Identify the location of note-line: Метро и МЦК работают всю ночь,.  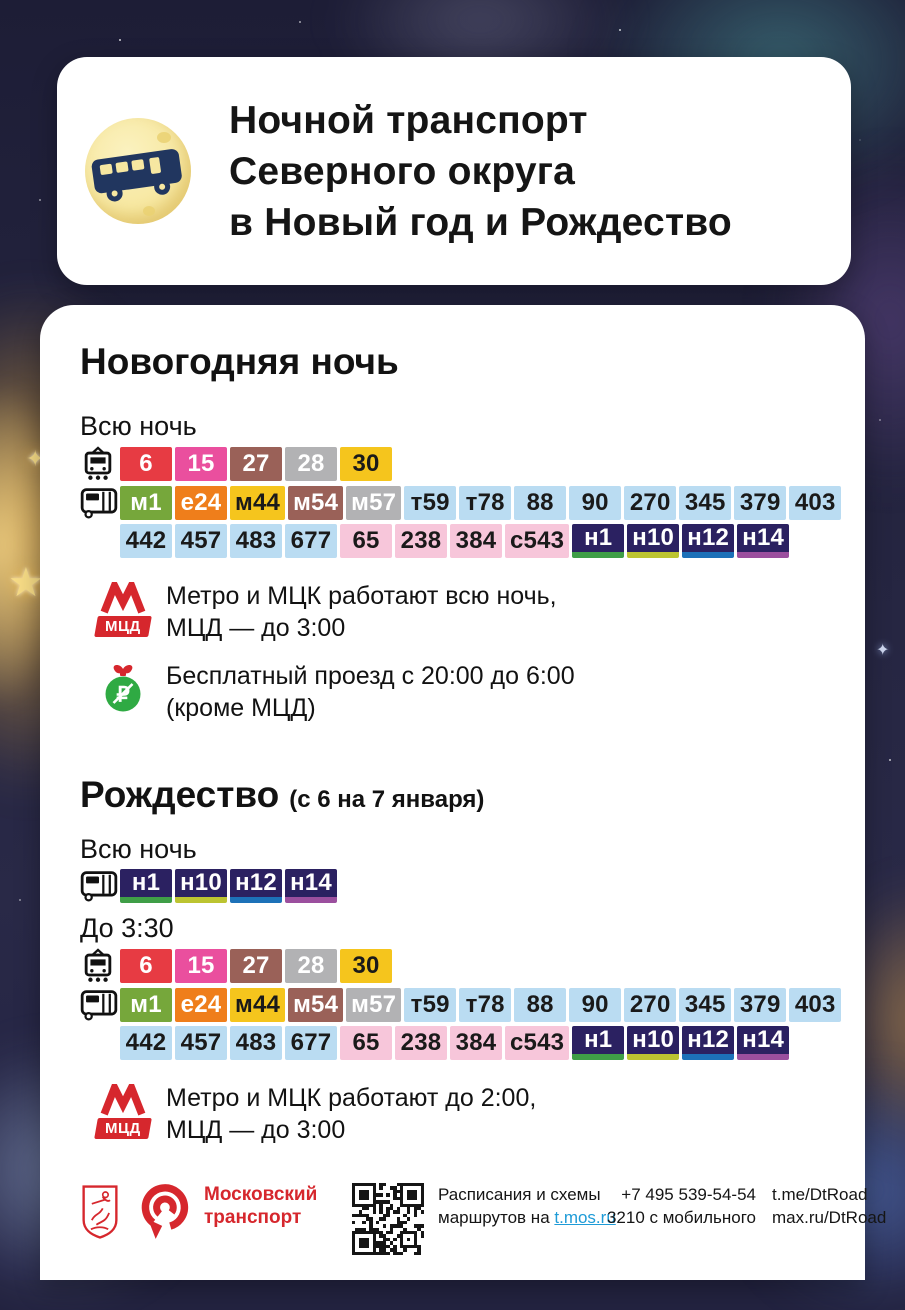
(361, 596).